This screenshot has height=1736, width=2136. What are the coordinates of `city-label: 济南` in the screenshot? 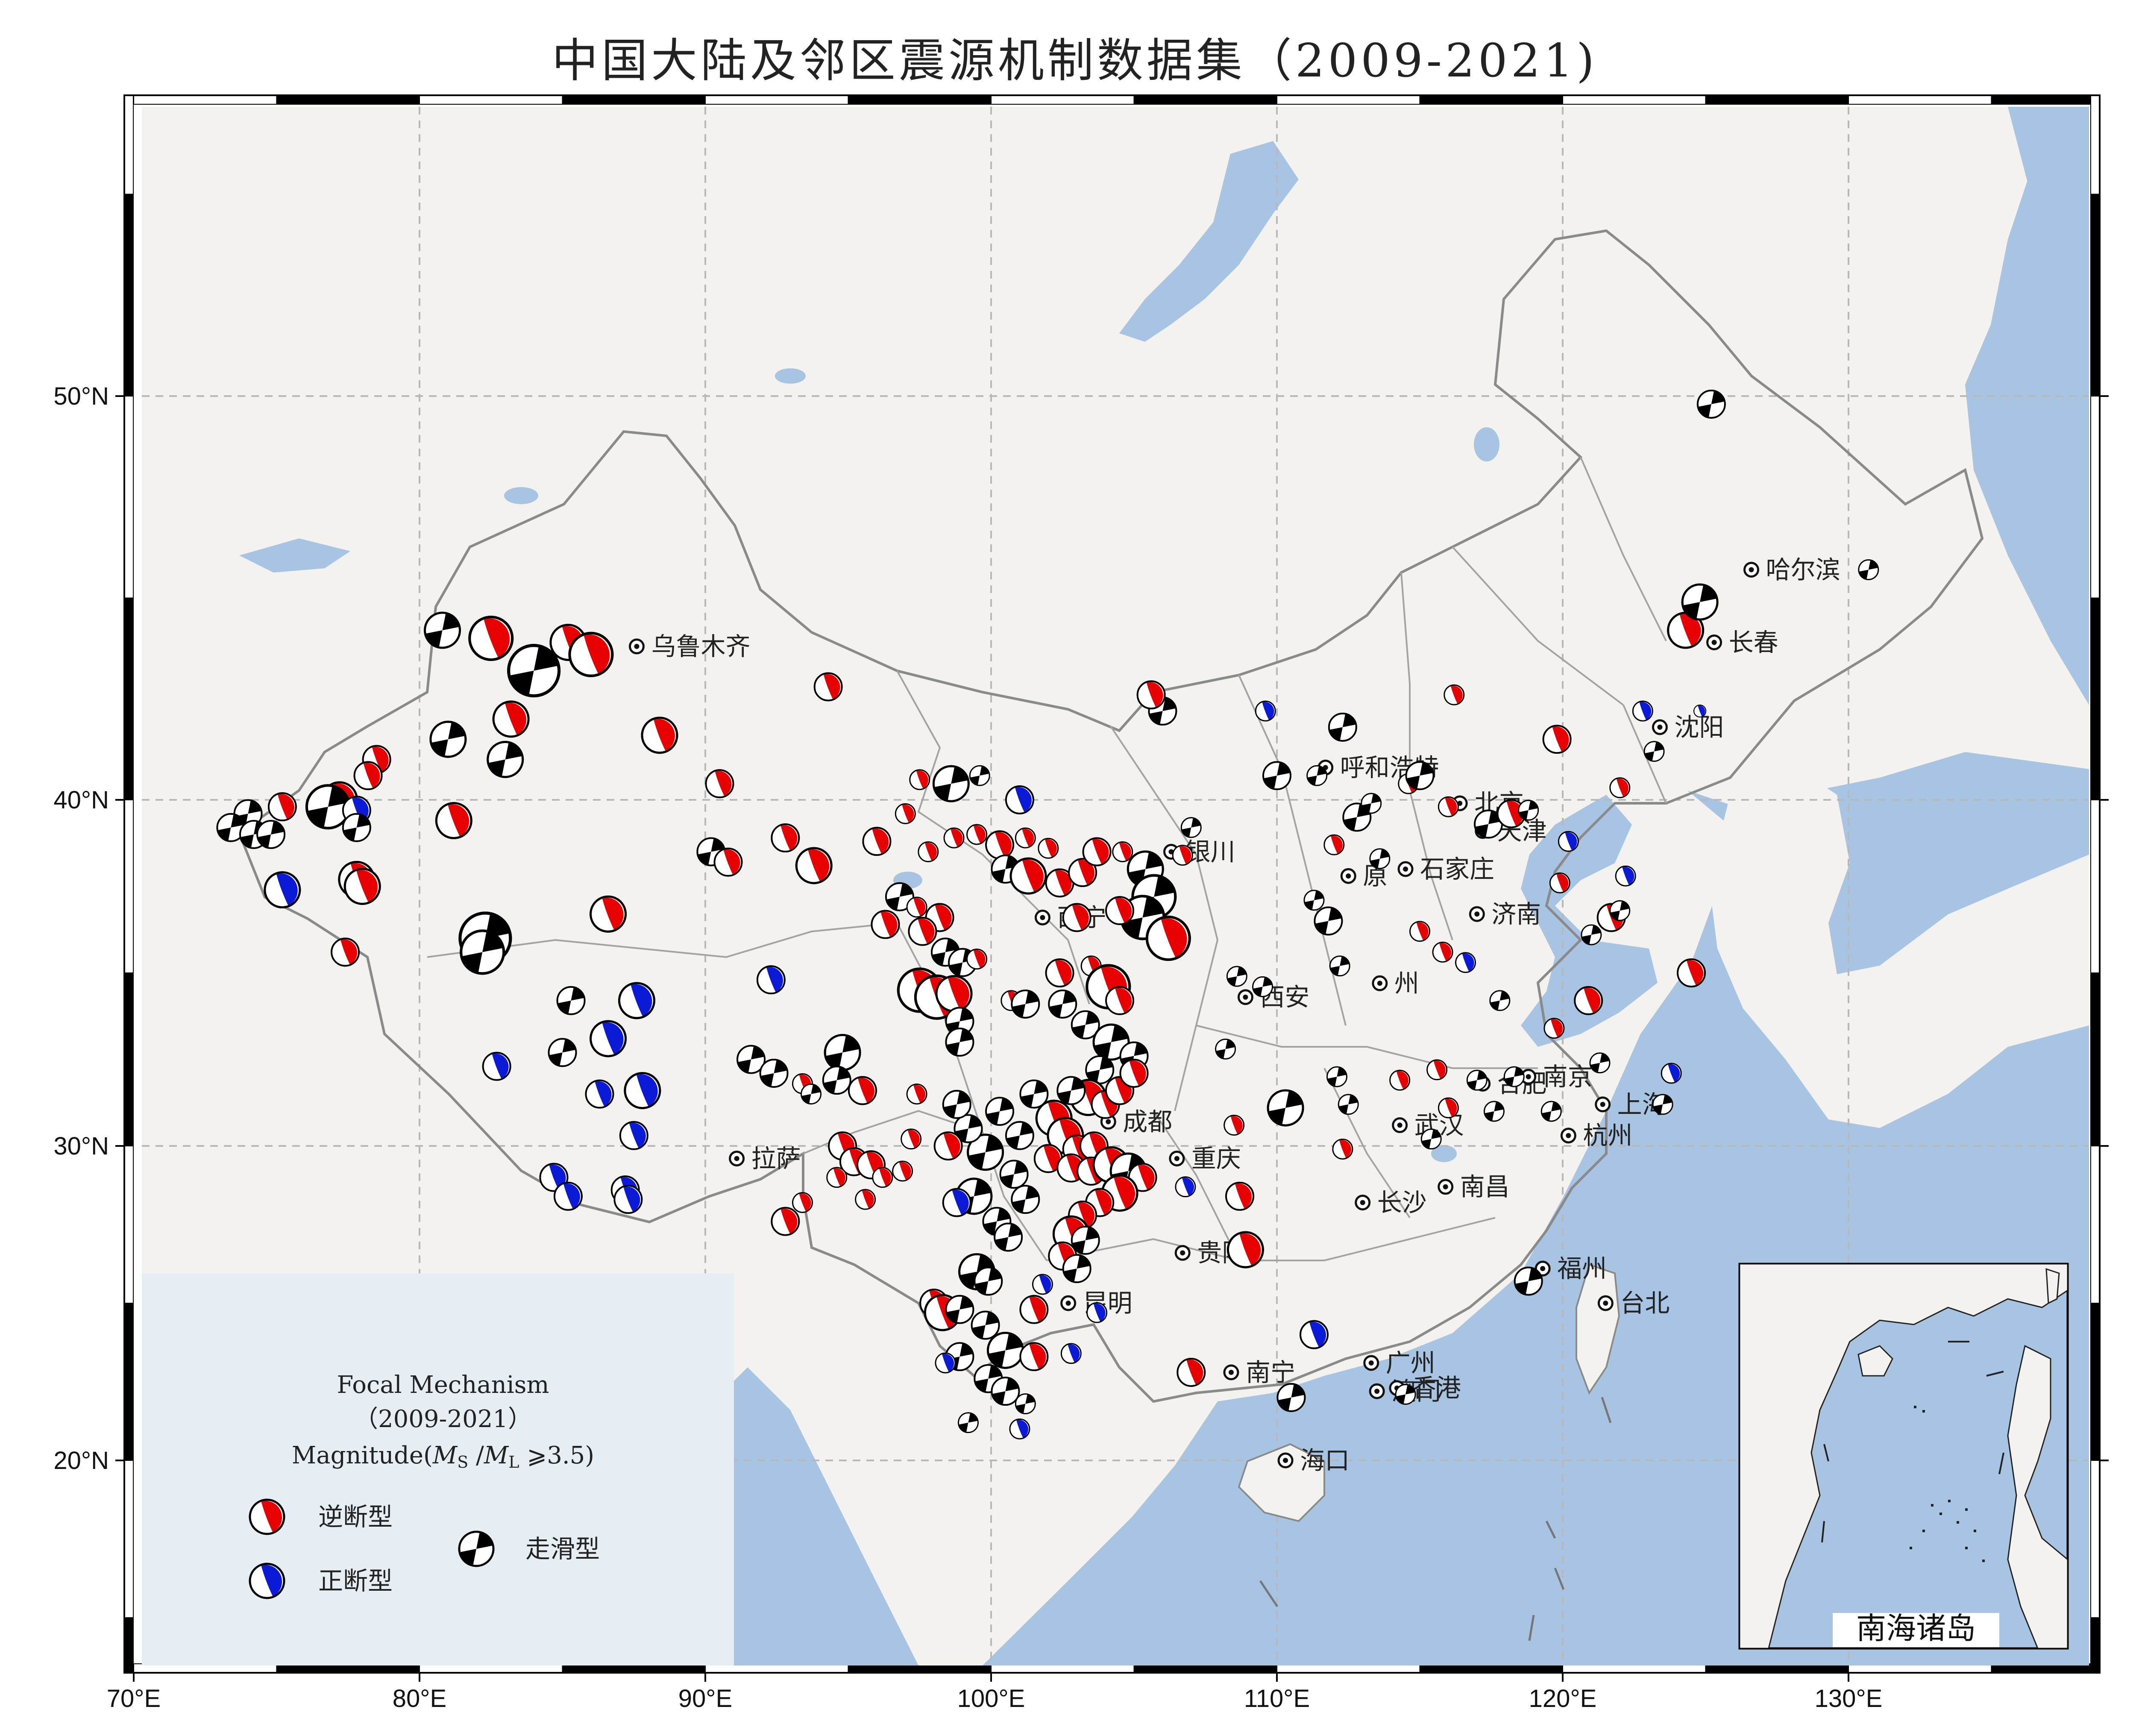 It's located at (1516, 914).